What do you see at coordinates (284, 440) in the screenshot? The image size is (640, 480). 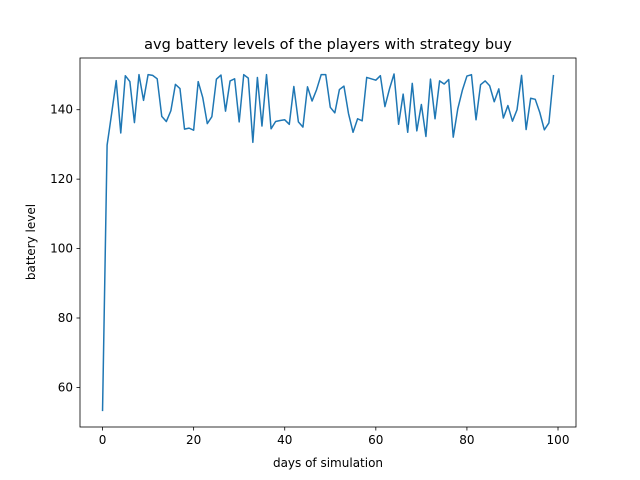 I see `x-tick-label: 40` at bounding box center [284, 440].